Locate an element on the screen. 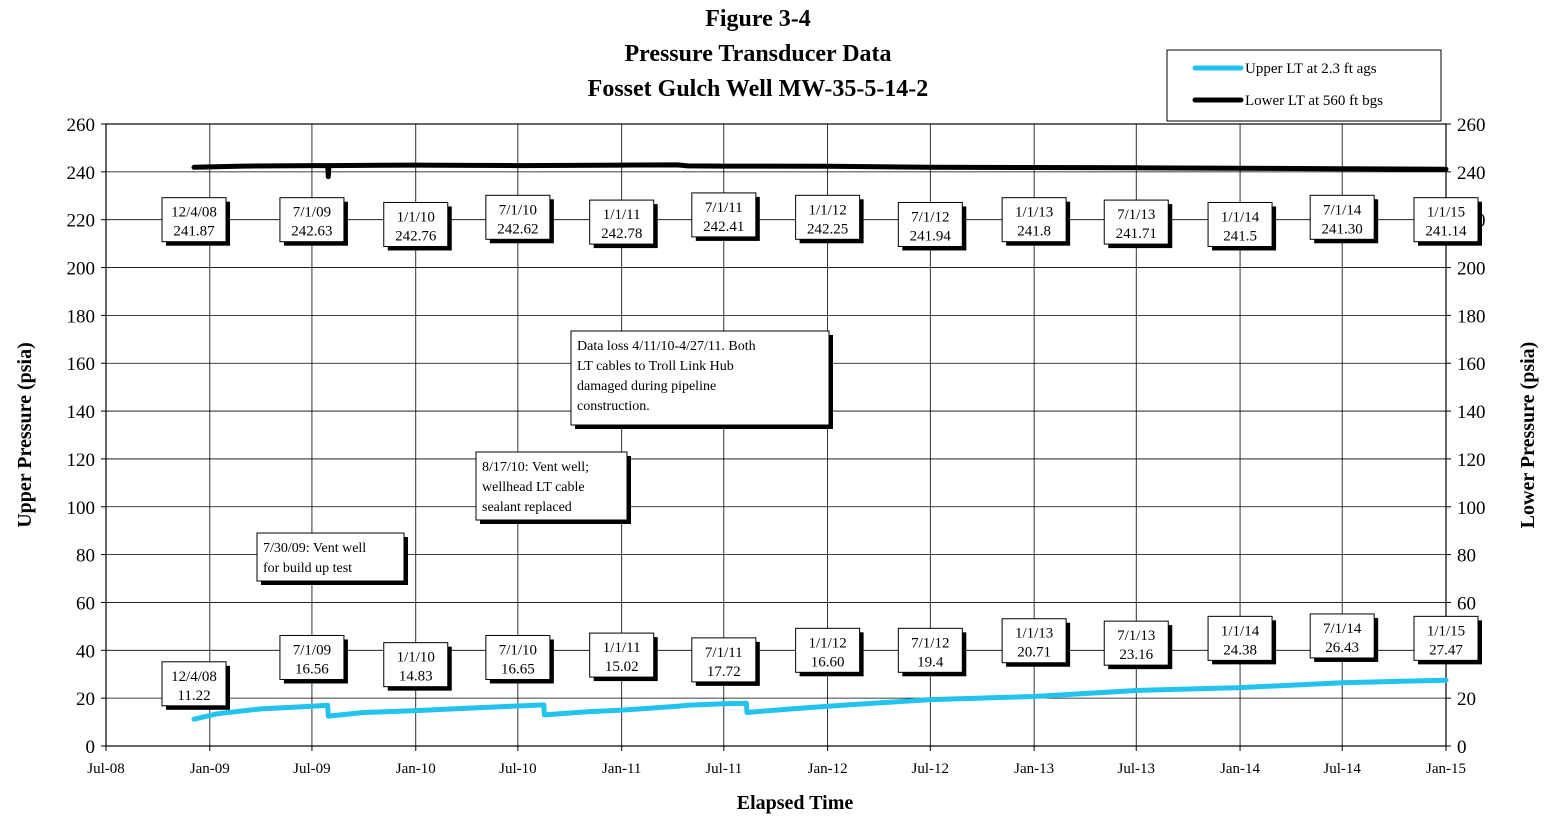 The width and height of the screenshot is (1548, 817). y-tick-label-right: 180 is located at coordinates (1471, 316).